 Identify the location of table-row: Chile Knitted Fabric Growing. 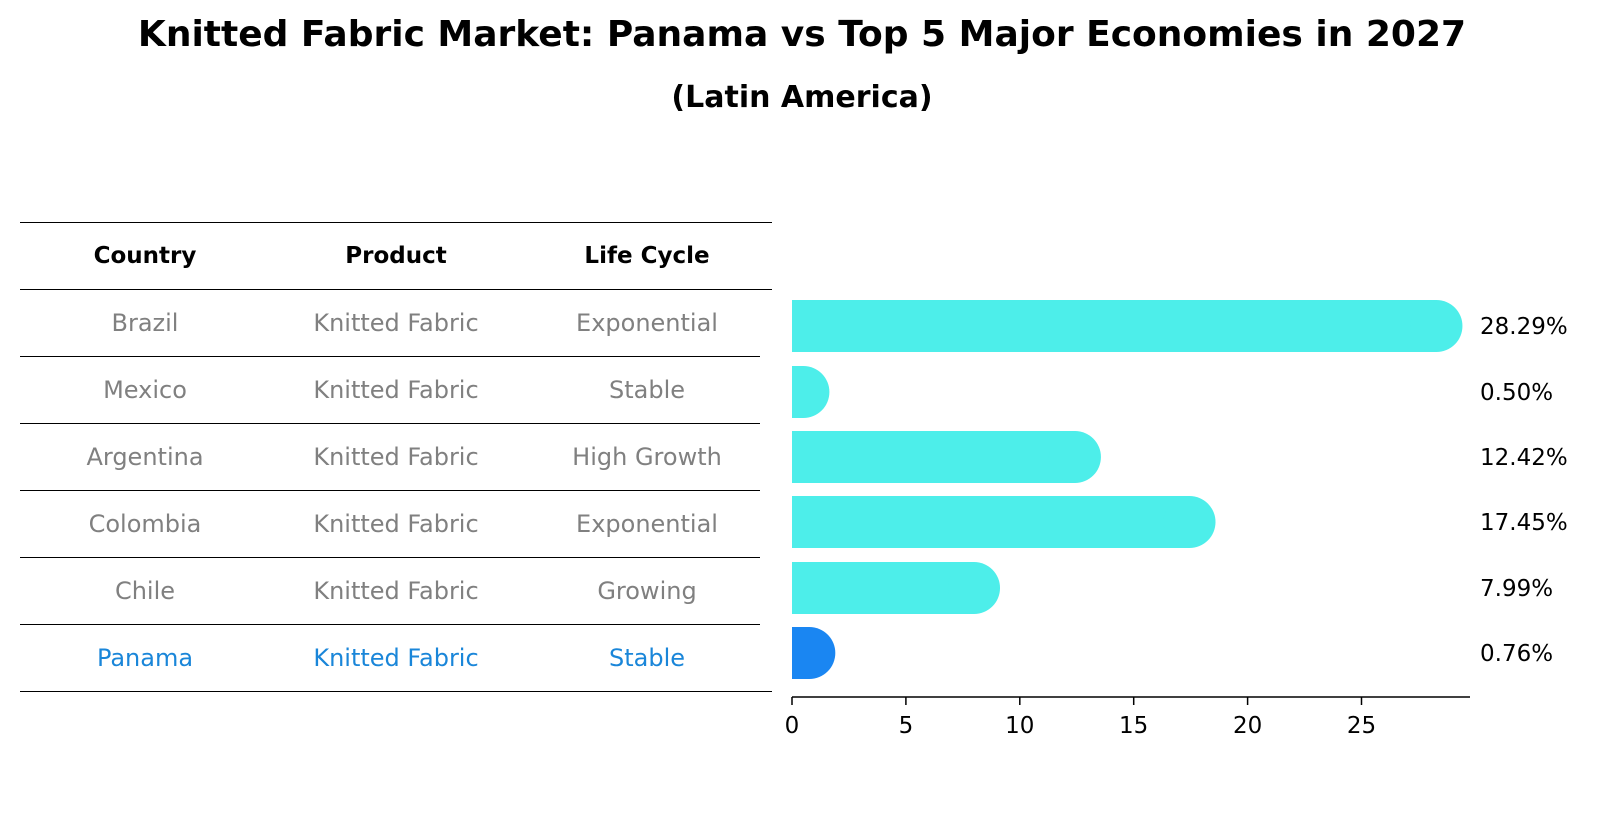
(396, 590).